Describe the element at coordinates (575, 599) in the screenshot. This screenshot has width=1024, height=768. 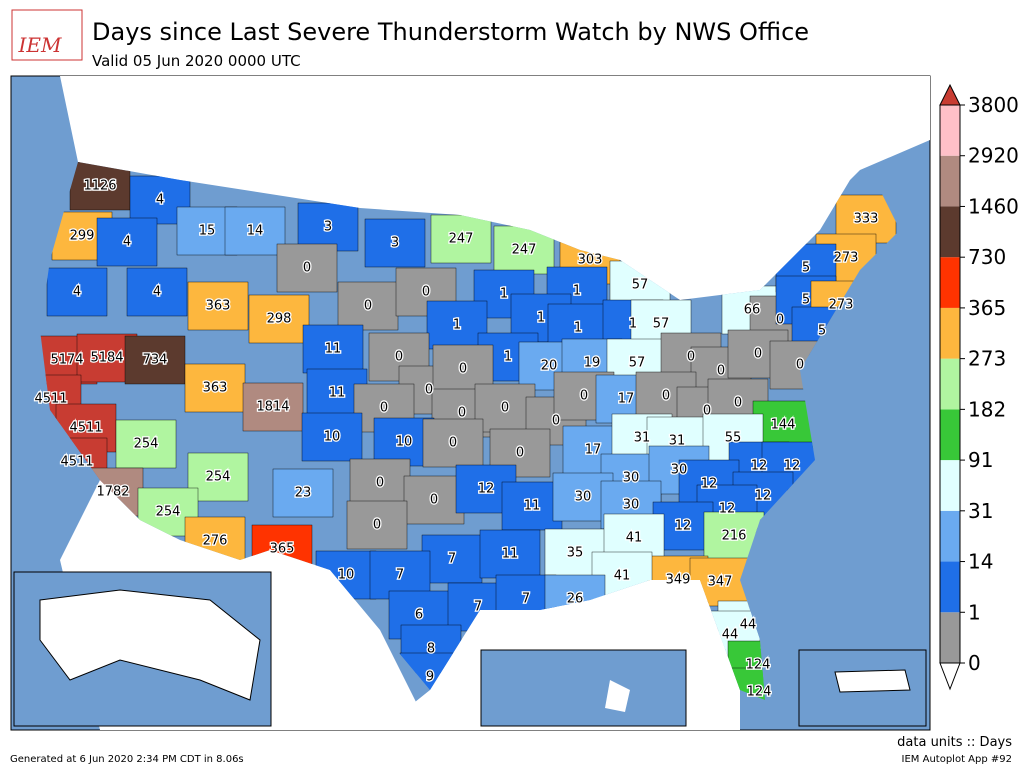
I see `office-label: 26` at that location.